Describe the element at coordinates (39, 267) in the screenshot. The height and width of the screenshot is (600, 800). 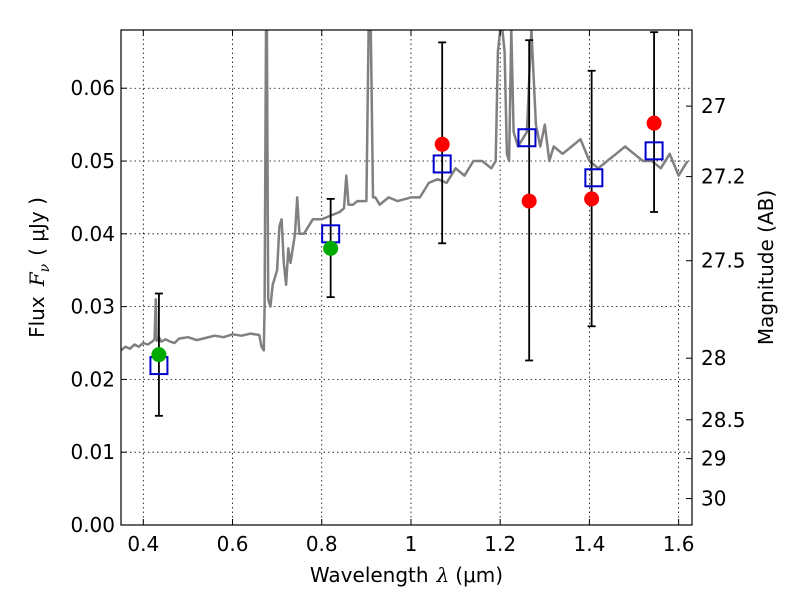
I see `y-axis-label: FluxFν( μJy )` at that location.